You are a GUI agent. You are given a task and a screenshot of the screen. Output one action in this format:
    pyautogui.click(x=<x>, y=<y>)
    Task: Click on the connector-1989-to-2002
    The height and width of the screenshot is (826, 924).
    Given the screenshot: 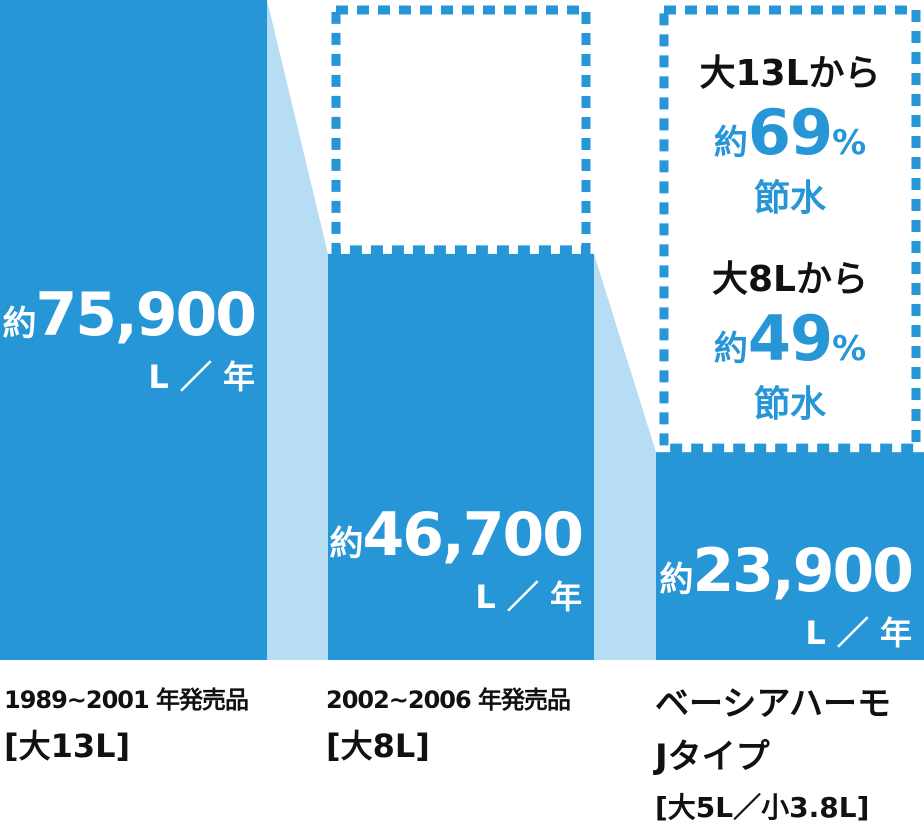 What is the action you would take?
    pyautogui.click(x=297, y=330)
    